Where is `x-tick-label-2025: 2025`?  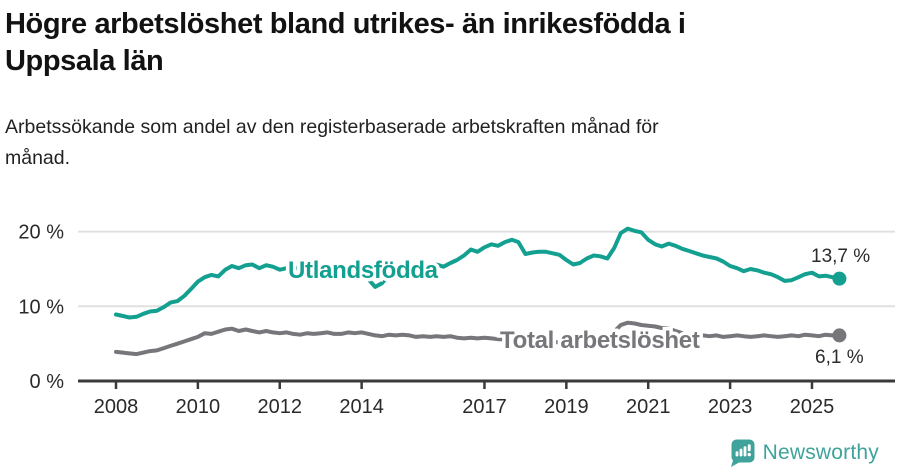 x-tick-label-2025: 2025 is located at coordinates (812, 407).